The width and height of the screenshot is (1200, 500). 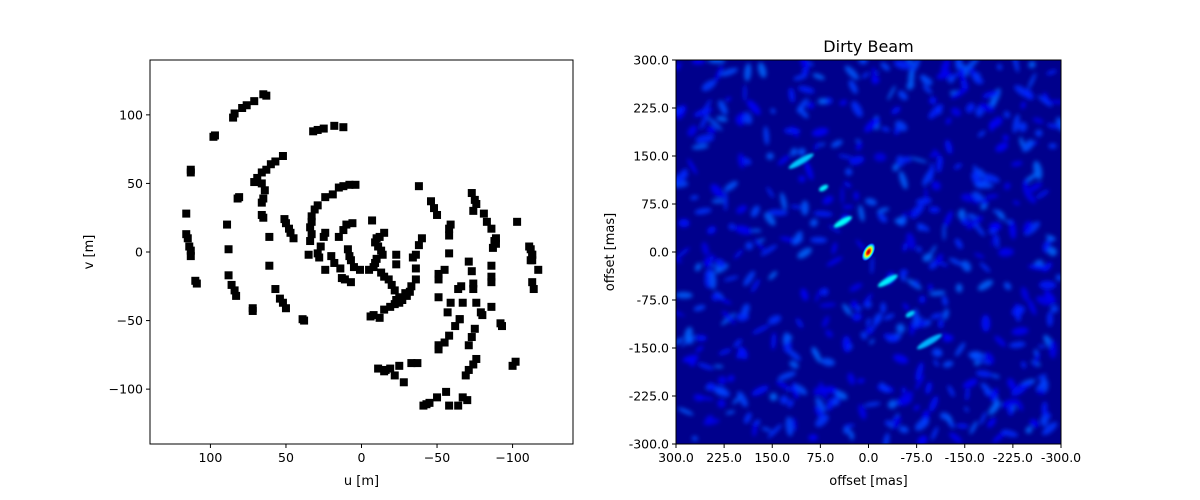 What do you see at coordinates (135, 183) in the screenshot?
I see `uv-y-tick-label: 50` at bounding box center [135, 183].